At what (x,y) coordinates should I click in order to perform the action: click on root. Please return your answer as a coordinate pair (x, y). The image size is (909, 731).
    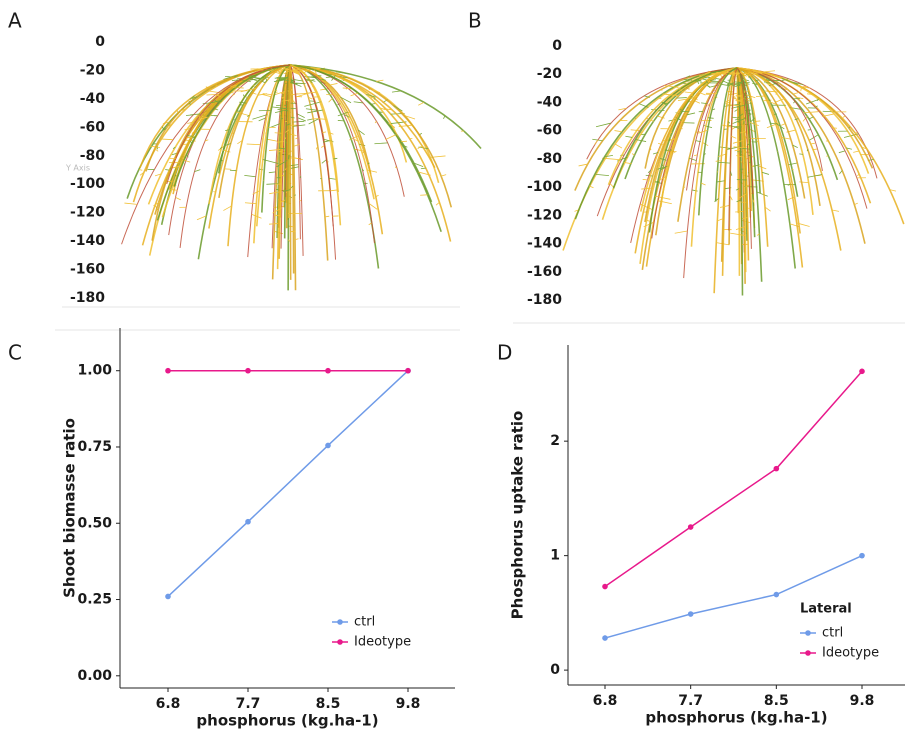
    Looking at the image, I should click on (296, 160).